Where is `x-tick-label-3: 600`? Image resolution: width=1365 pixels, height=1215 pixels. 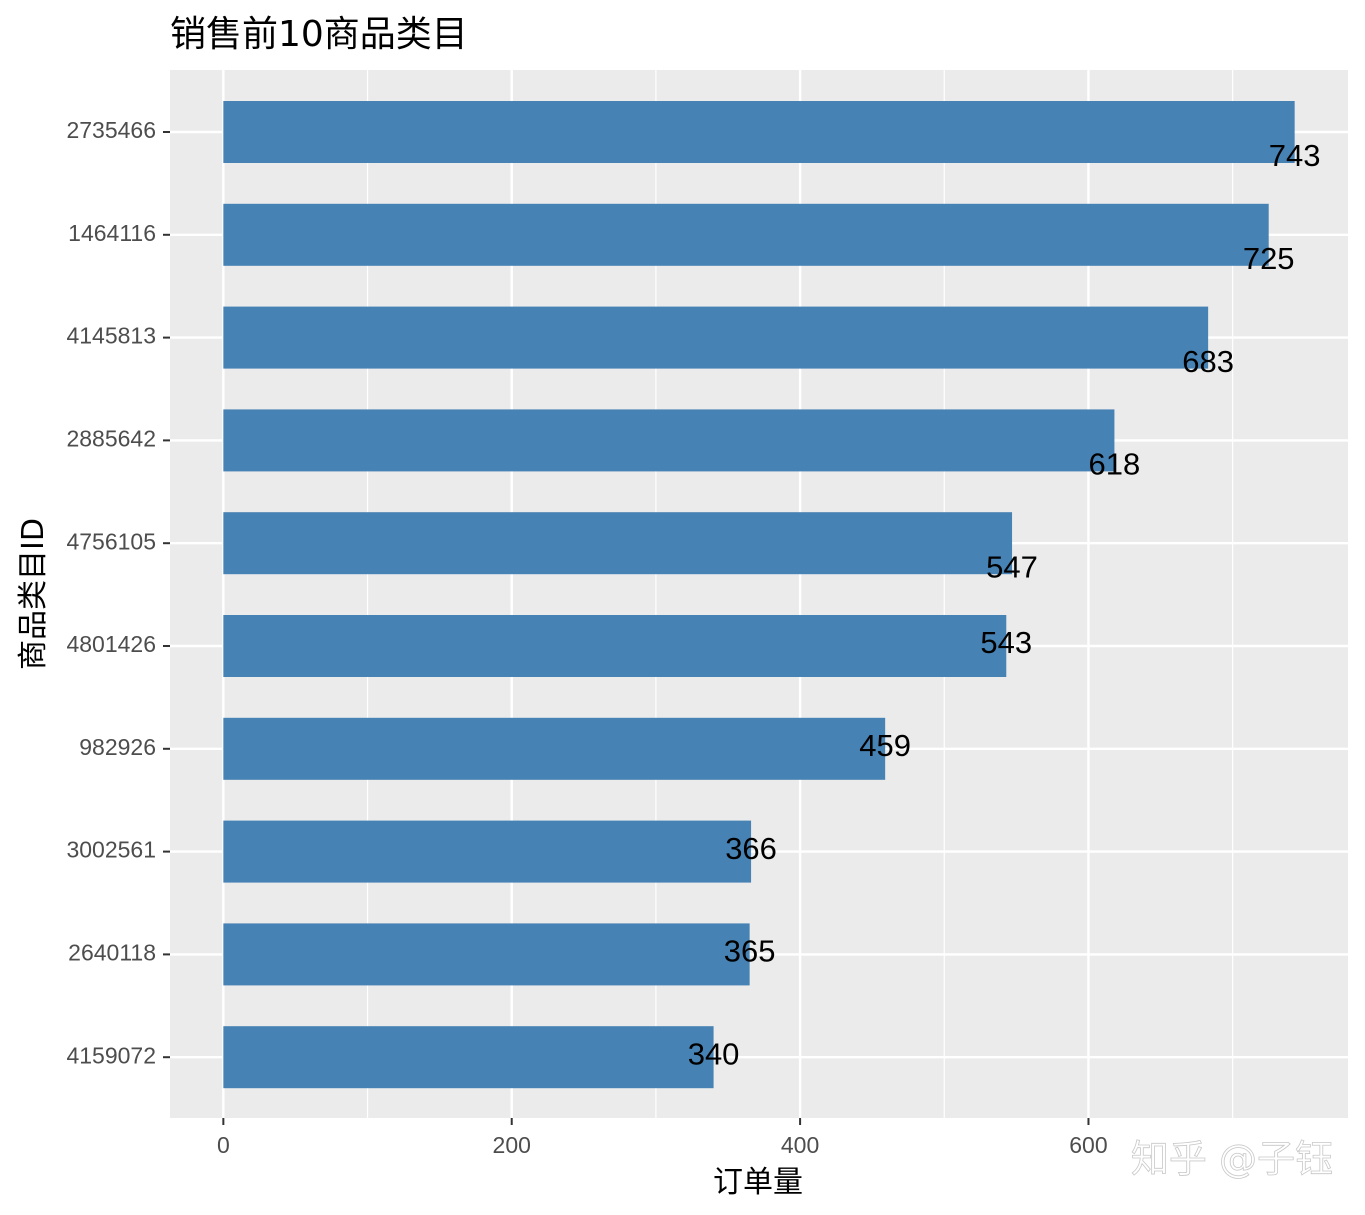 x-tick-label-3: 600 is located at coordinates (1088, 1145).